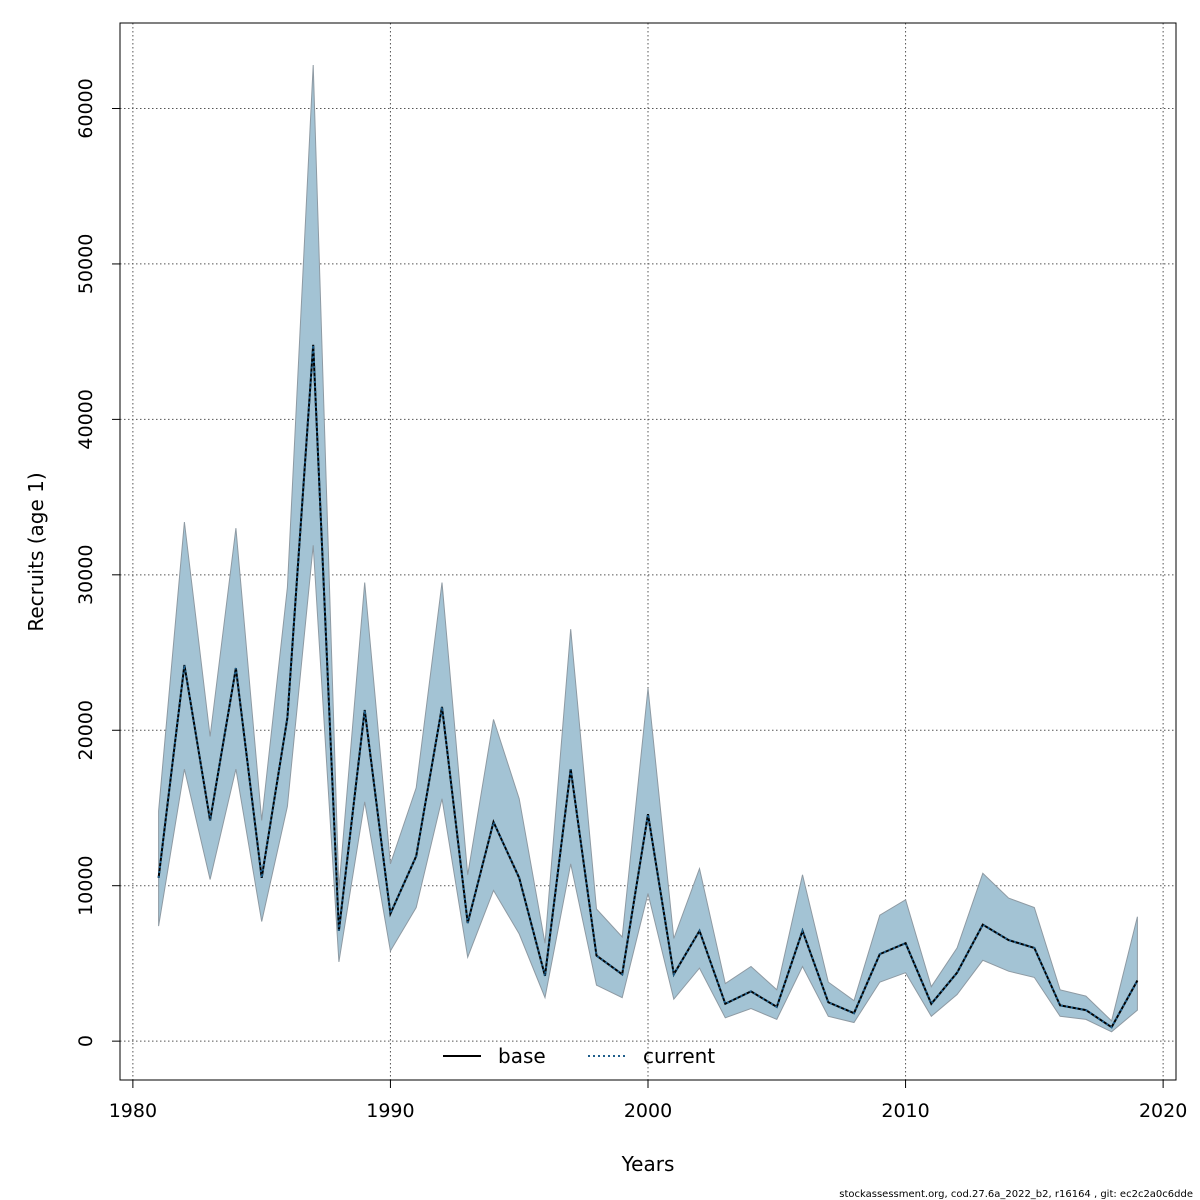 Image resolution: width=1200 pixels, height=1200 pixels. I want to click on x-tick-label: 2020, so click(1163, 1111).